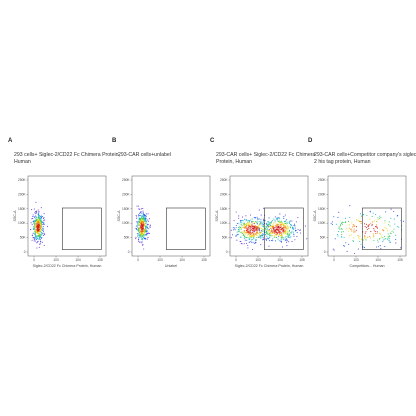 The height and width of the screenshot is (416, 416). What do you see at coordinates (310, 141) in the screenshot?
I see `panel-letter-d: D` at bounding box center [310, 141].